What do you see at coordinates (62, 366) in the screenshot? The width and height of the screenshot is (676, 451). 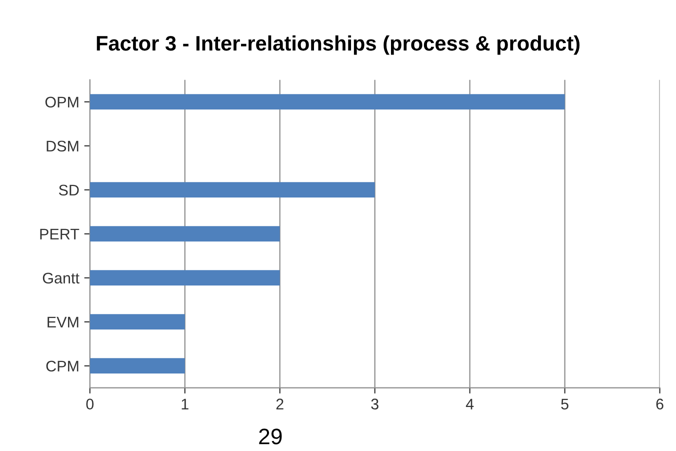 I see `y-tick-label: CPM` at bounding box center [62, 366].